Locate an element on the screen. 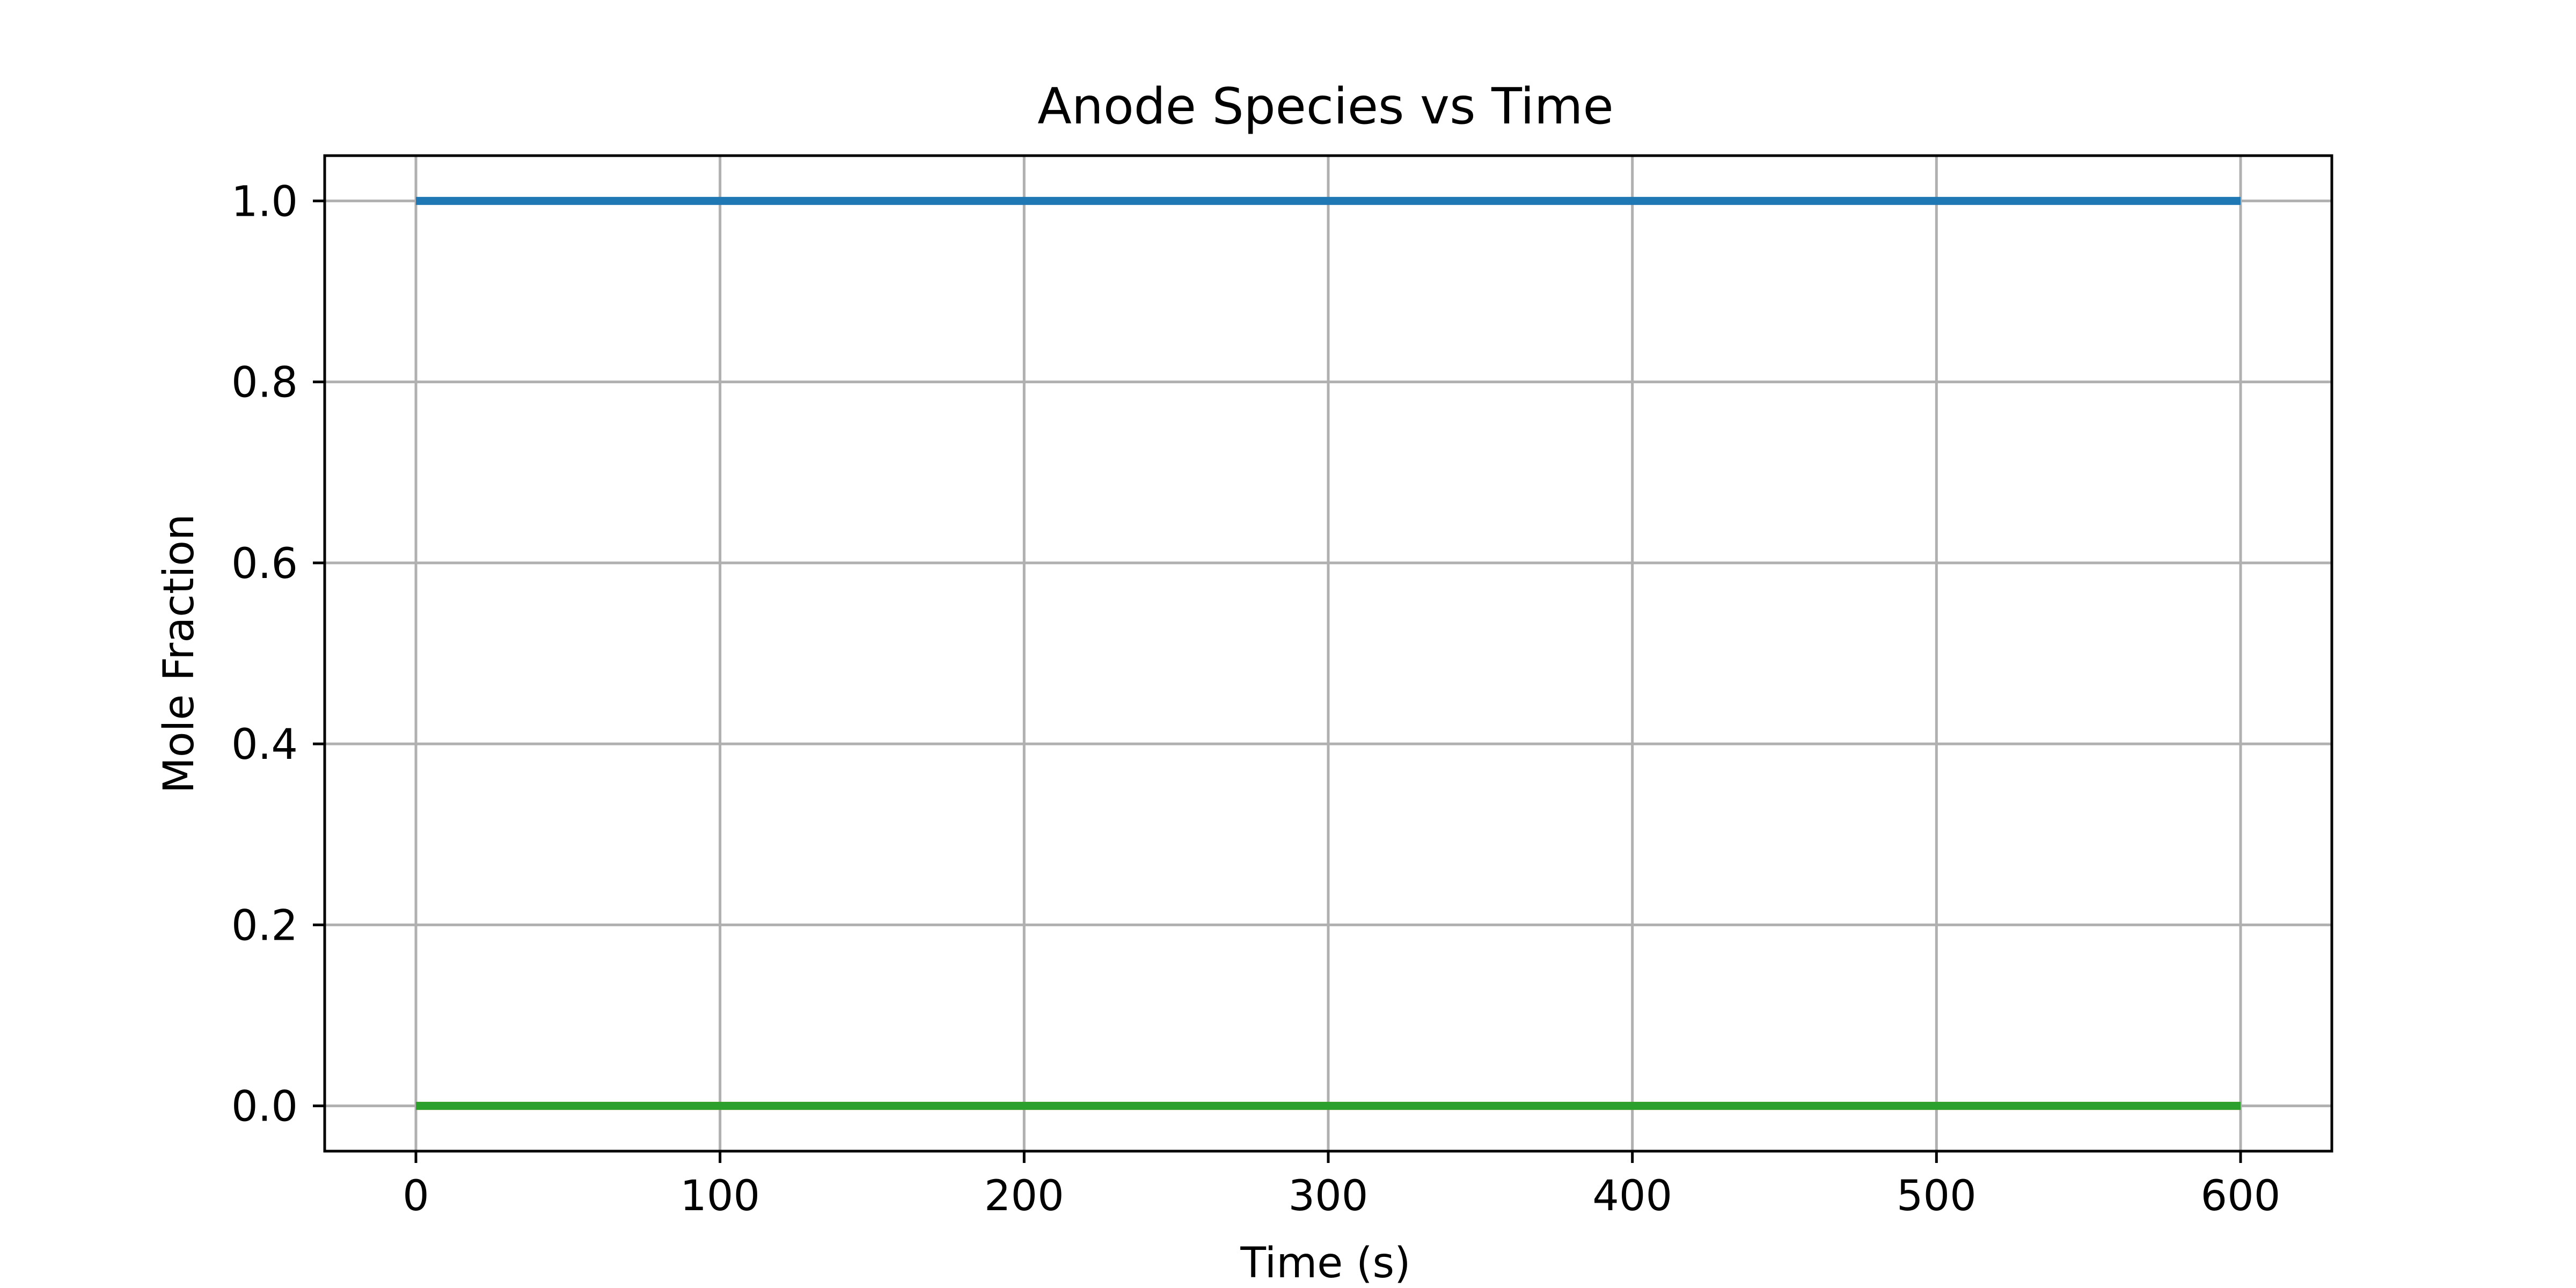  x-tick-label: 200 is located at coordinates (1024, 1196).